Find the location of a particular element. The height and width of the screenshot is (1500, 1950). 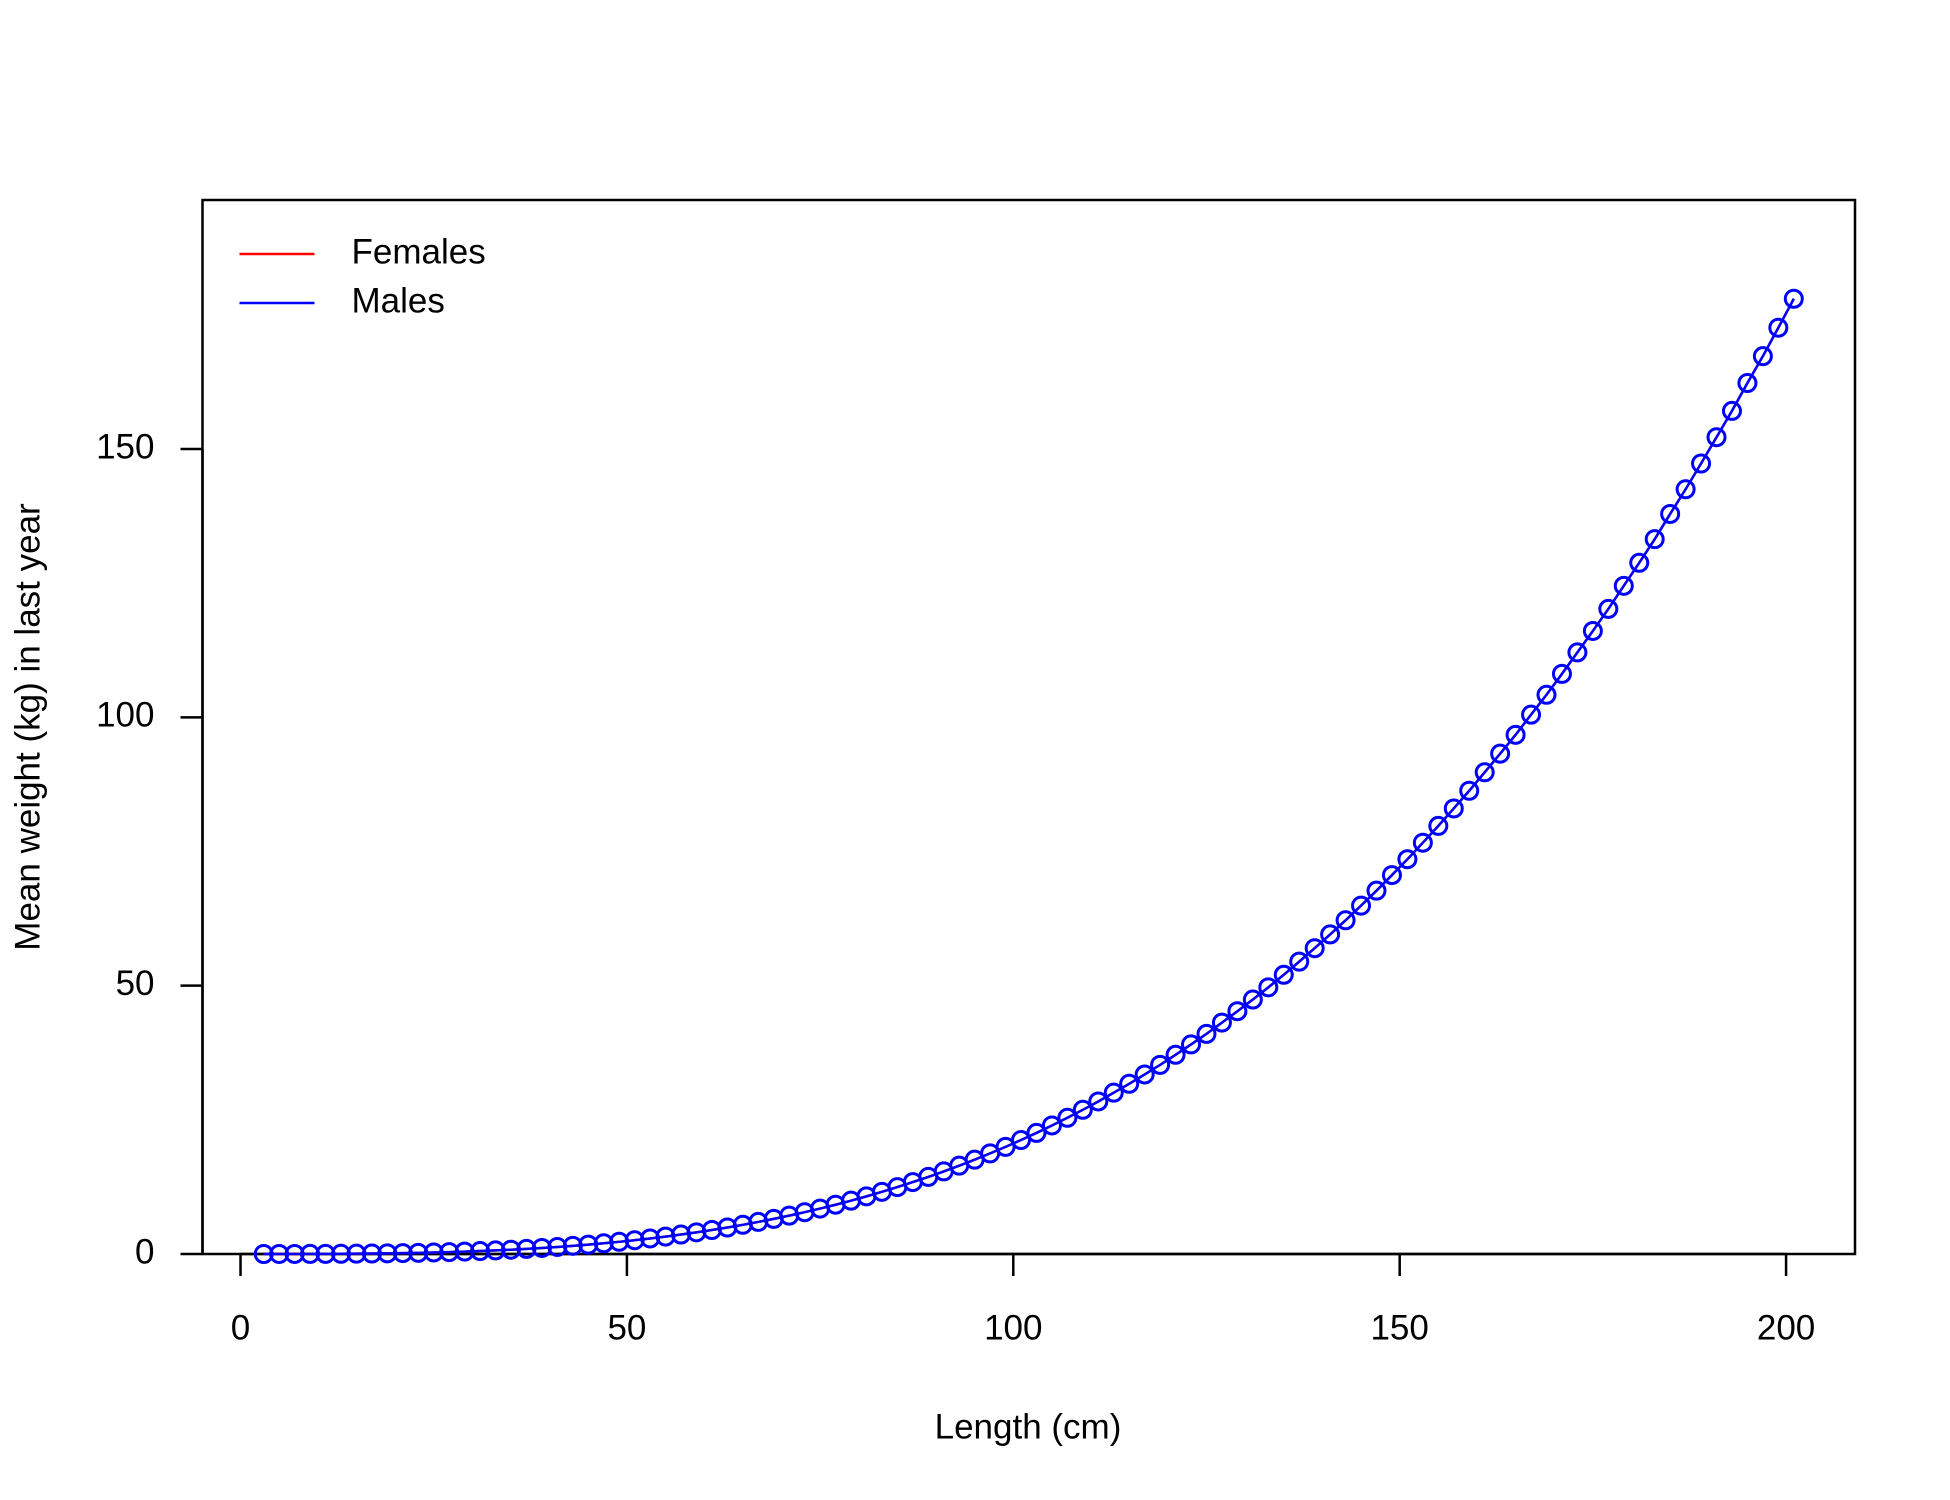

y-axis-label: Mean weight (kg) in last year is located at coordinates (27, 727).